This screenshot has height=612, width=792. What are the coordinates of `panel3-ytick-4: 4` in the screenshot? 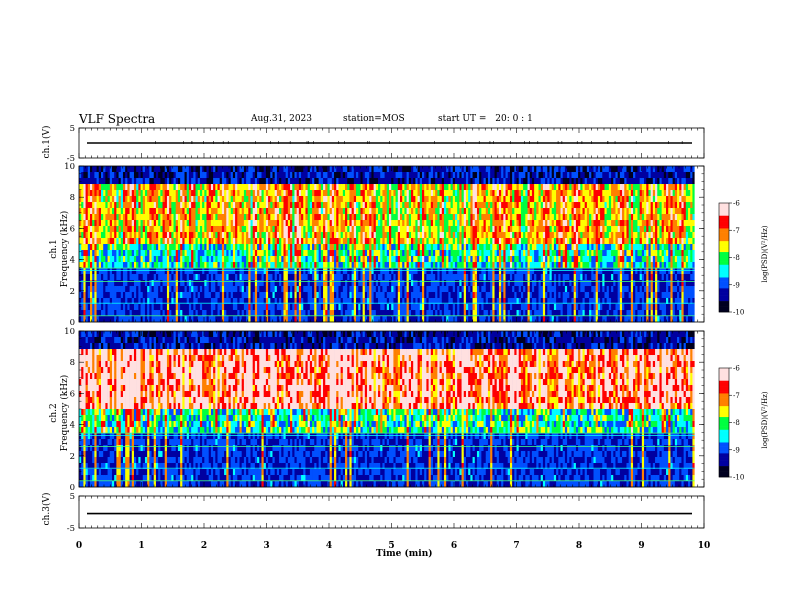 It's located at (72, 426).